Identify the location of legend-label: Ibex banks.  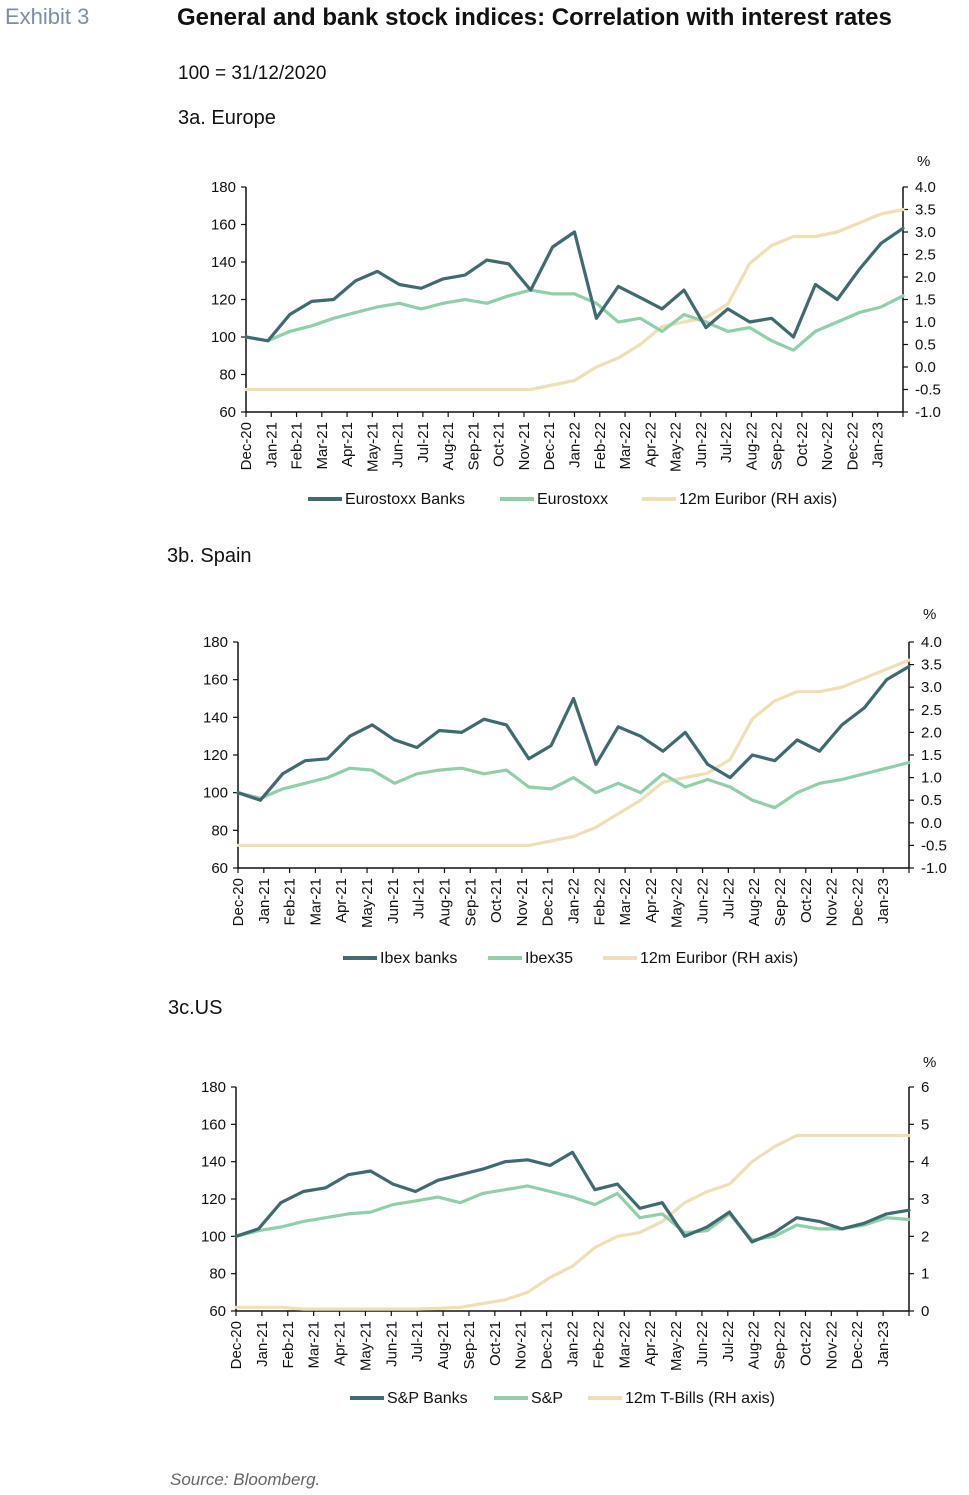
(418, 958).